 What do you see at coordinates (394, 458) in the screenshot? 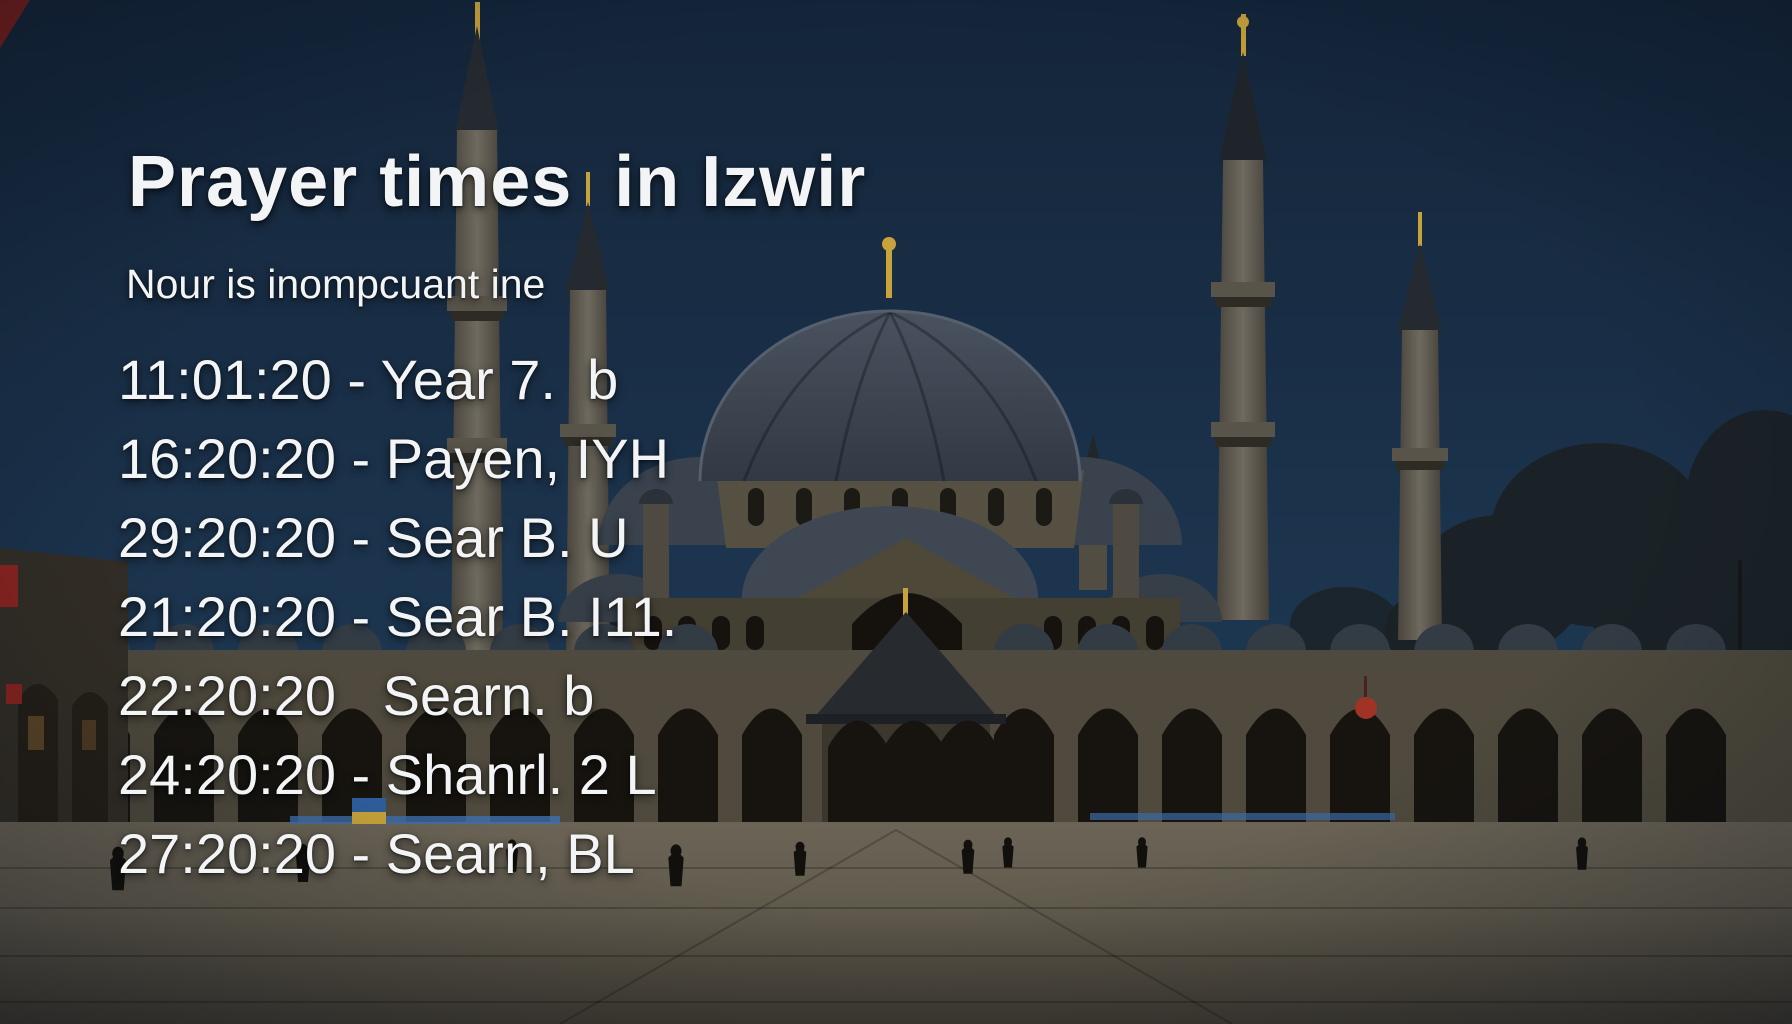
I see `prayer-time-row: 16:20:20 - Payen, IYH` at bounding box center [394, 458].